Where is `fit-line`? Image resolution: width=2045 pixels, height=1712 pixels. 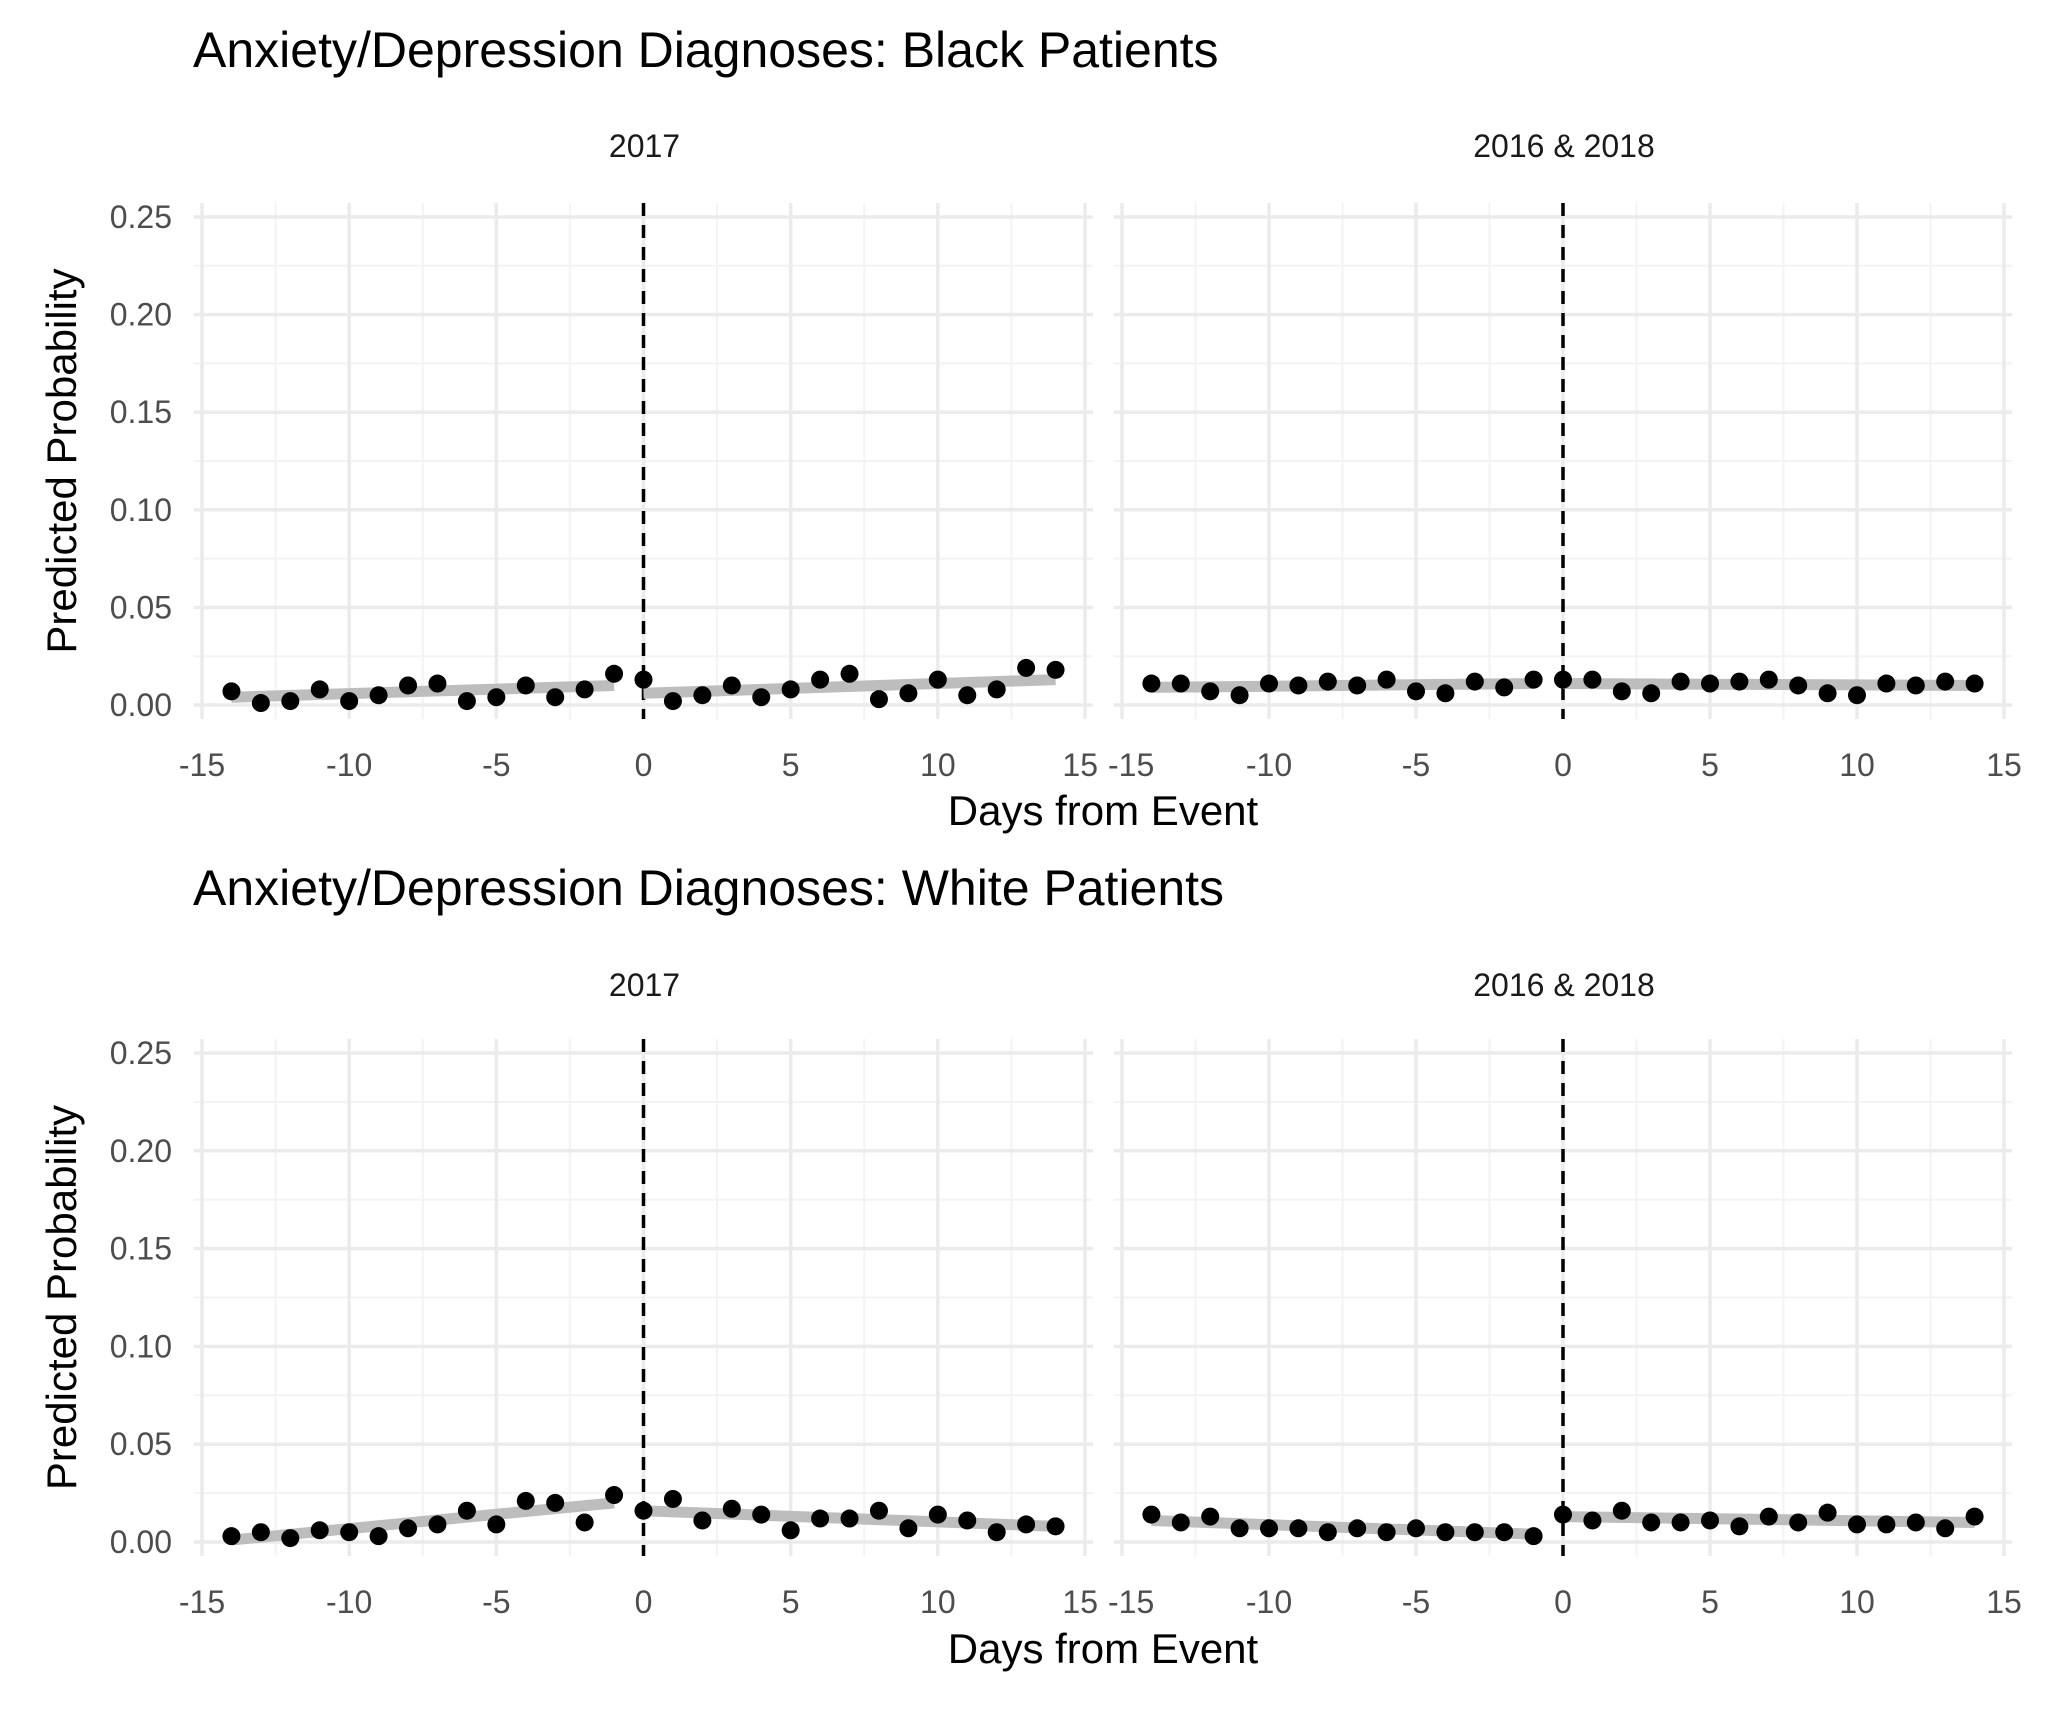
fit-line is located at coordinates (849, 686).